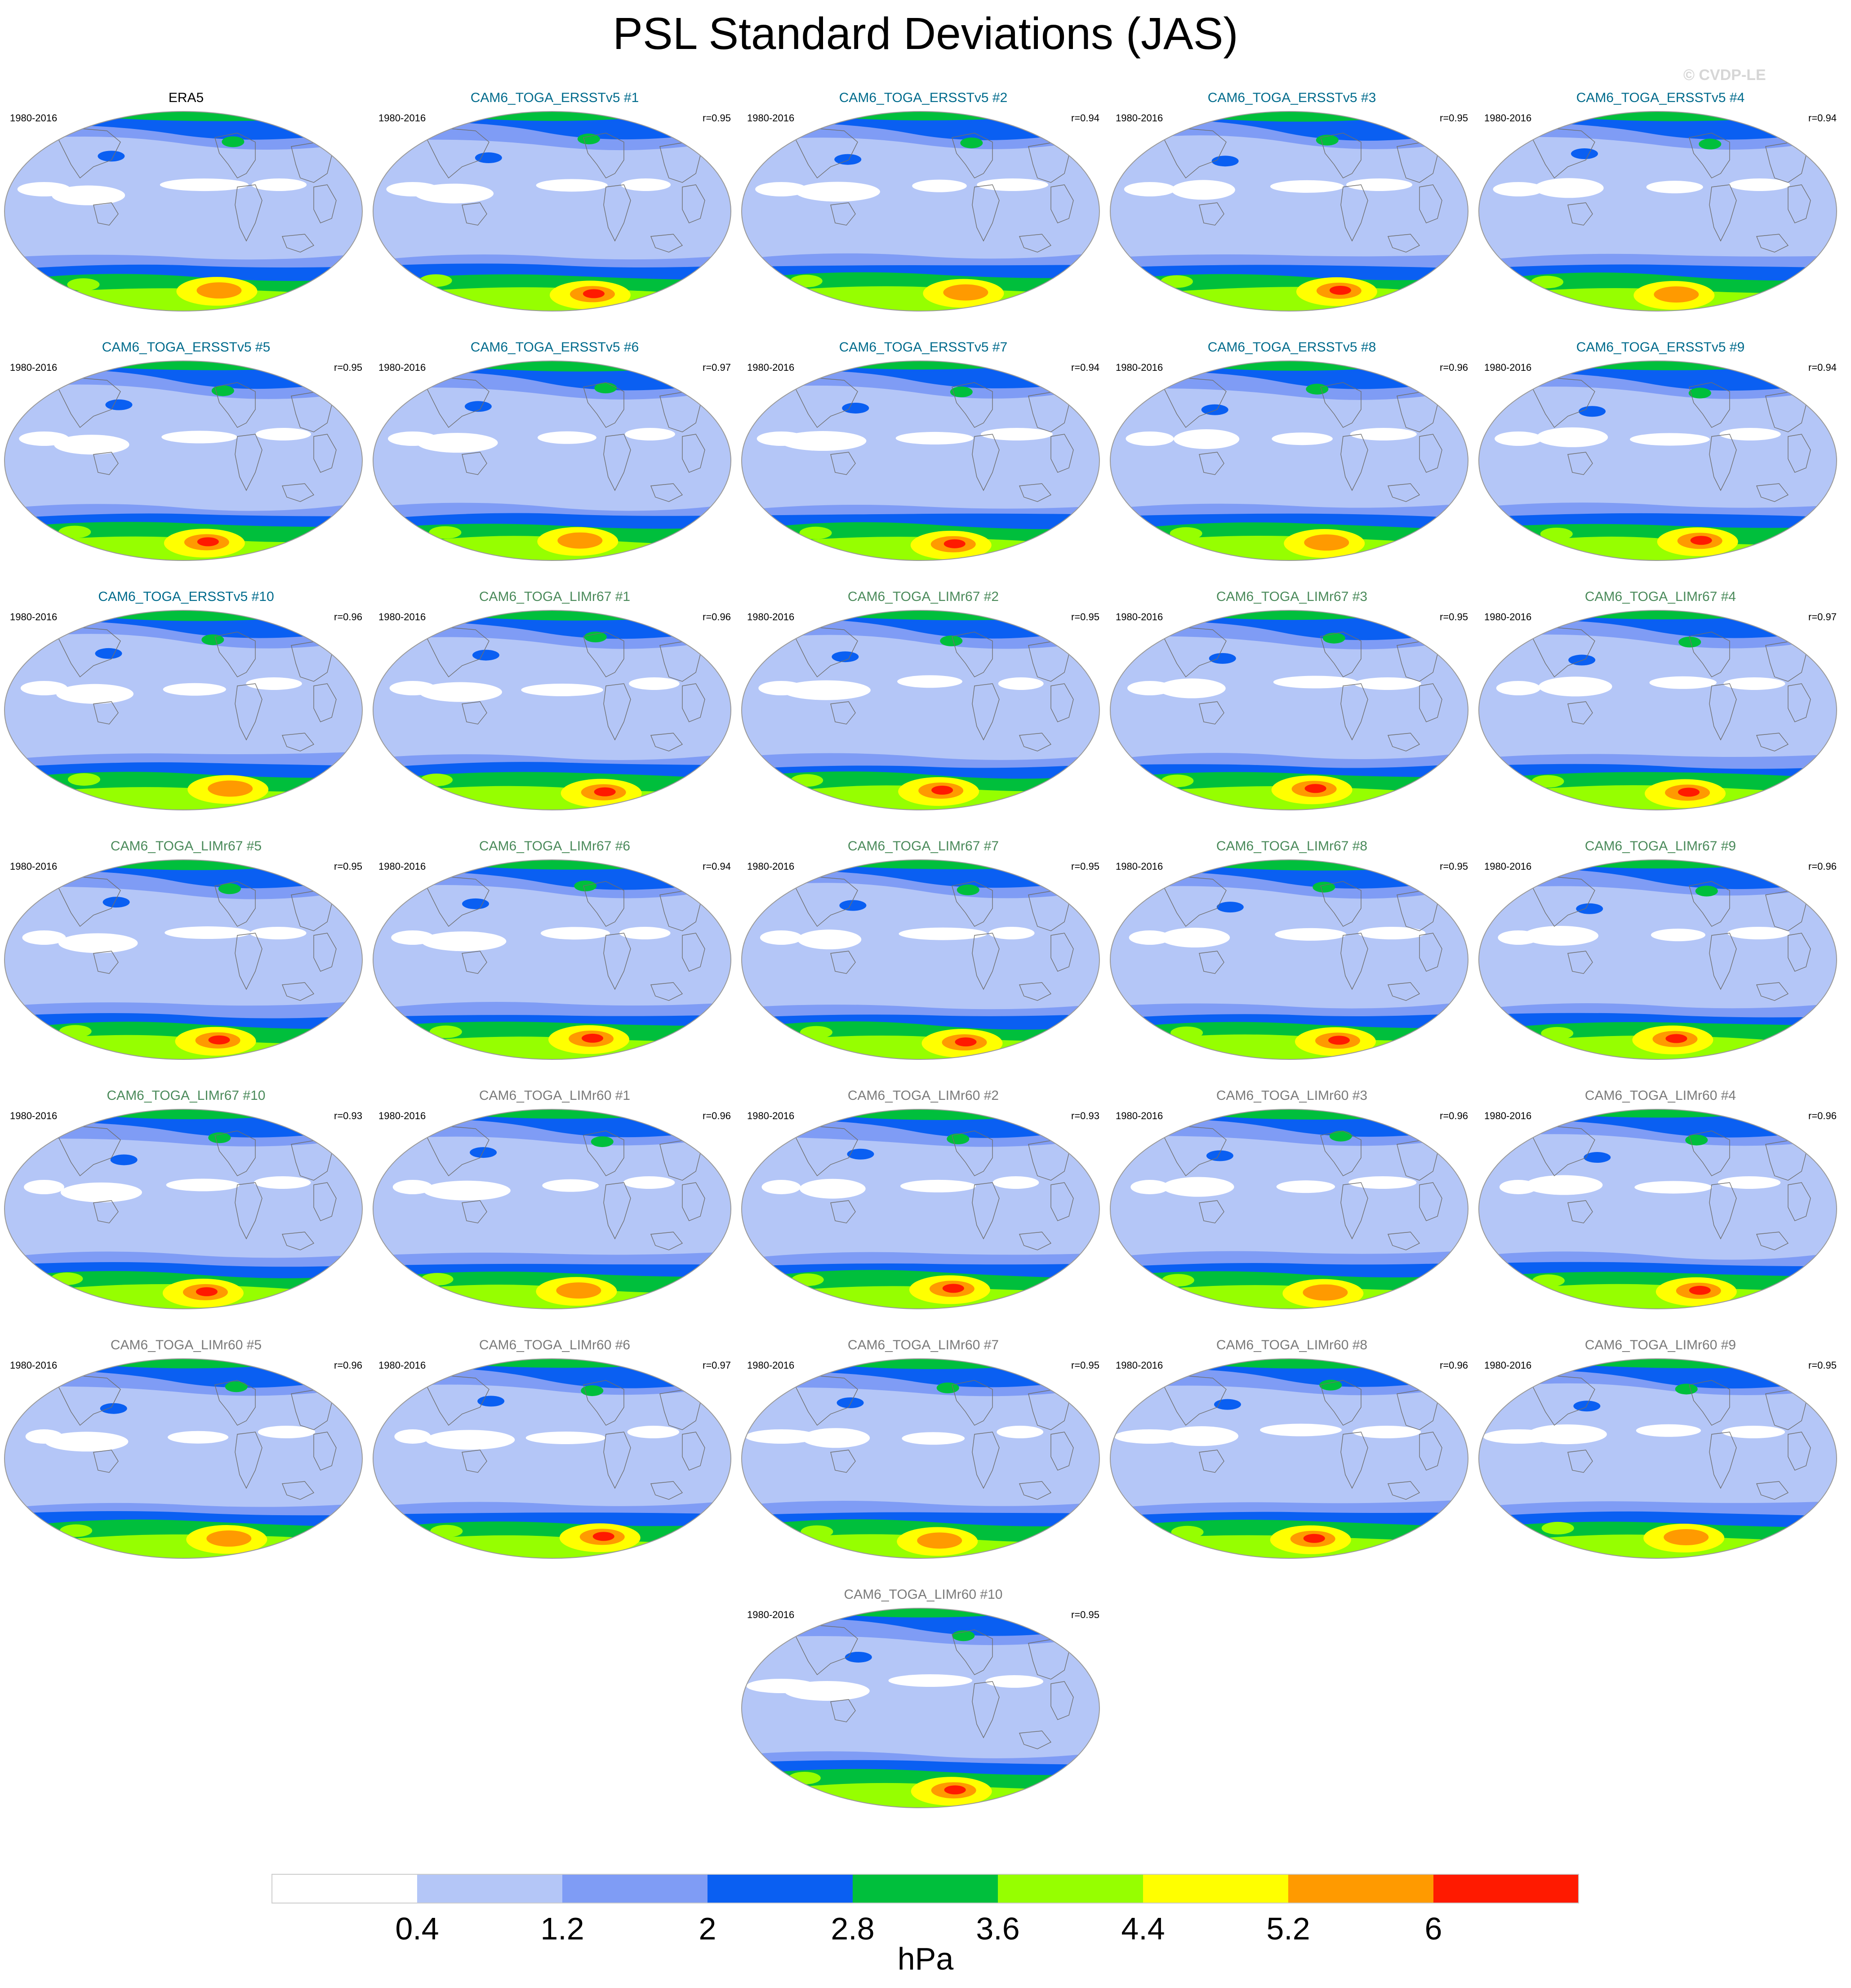  What do you see at coordinates (554, 1452) in the screenshot?
I see `map-panel: CAM6_TOGA_LIMr60 #6 1980-2016 r=0.97` at bounding box center [554, 1452].